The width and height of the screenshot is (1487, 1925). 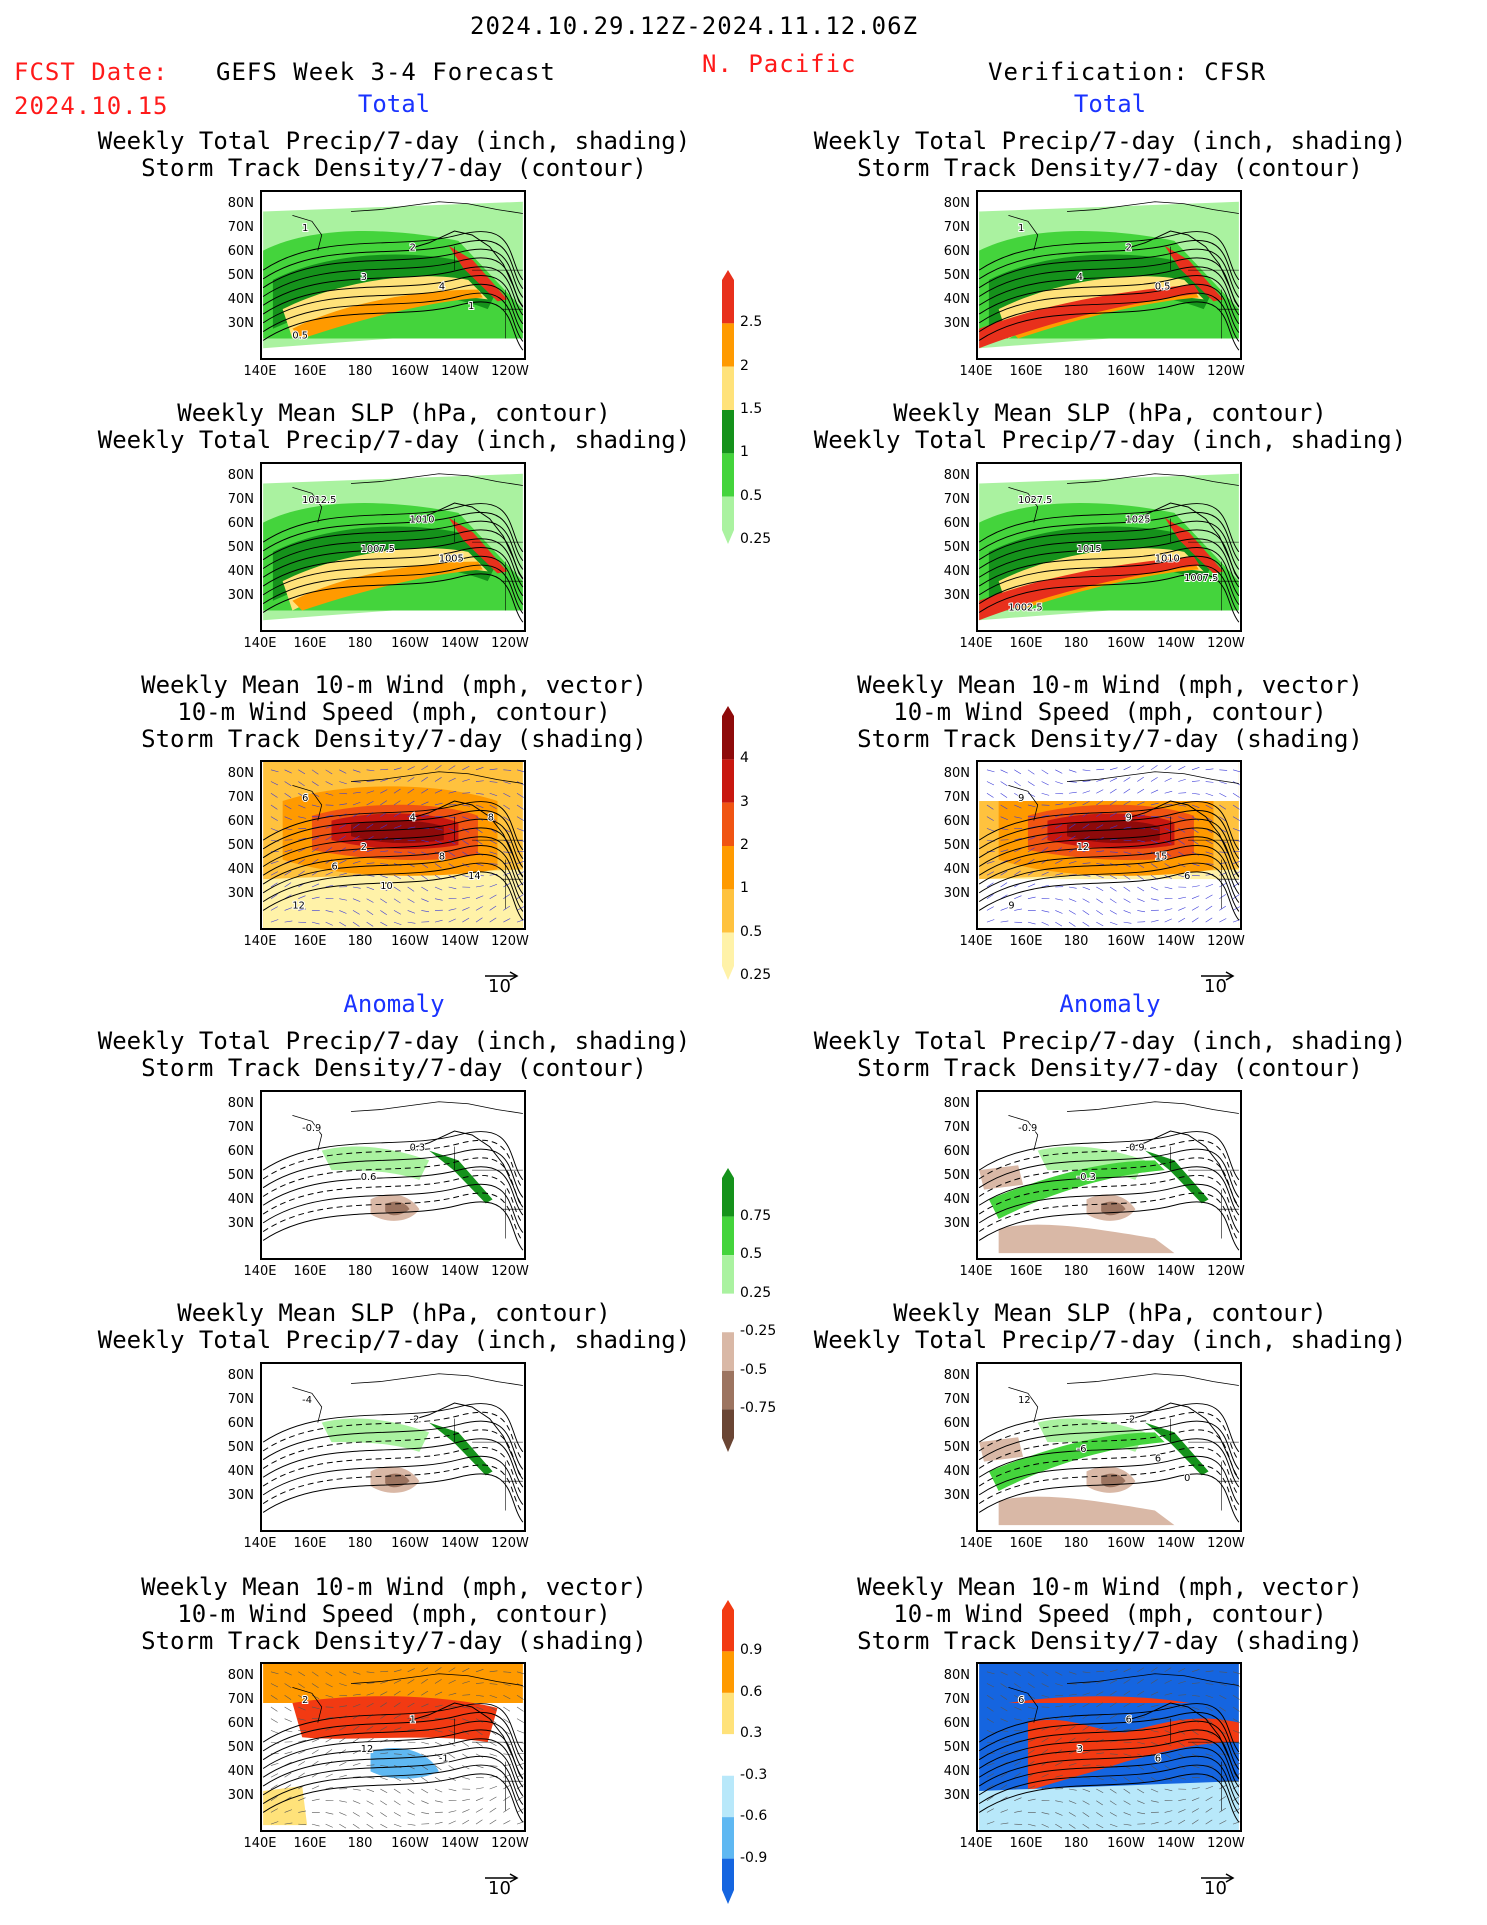 What do you see at coordinates (1109, 845) in the screenshot?
I see `map-panel: 9 9 12 15 6 9` at bounding box center [1109, 845].